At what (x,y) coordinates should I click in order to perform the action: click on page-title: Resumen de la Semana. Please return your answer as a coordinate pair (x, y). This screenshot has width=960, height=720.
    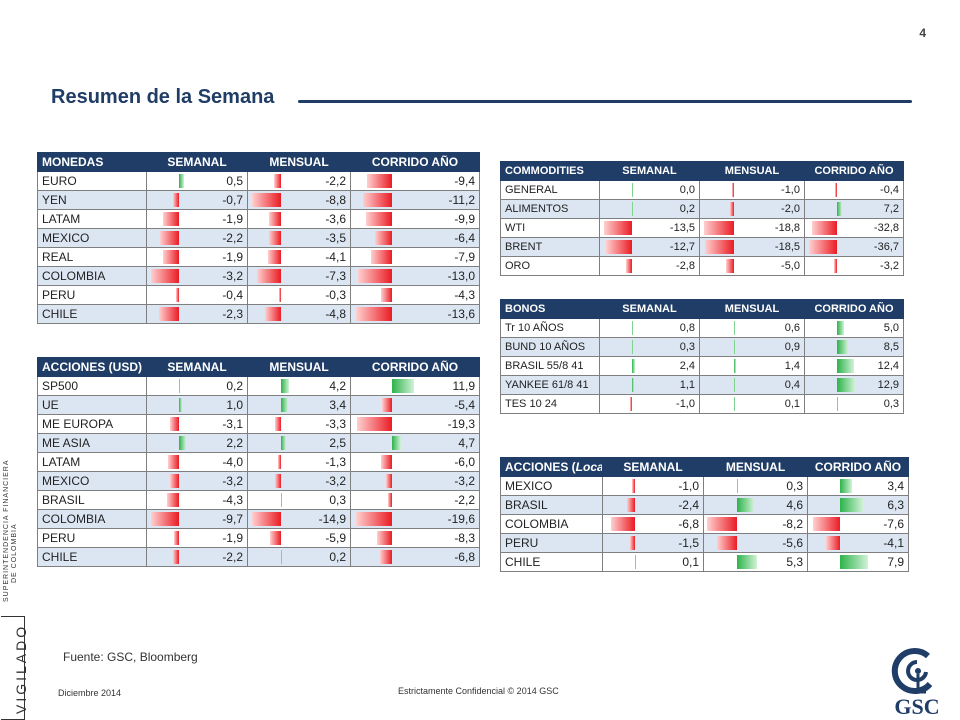
    Looking at the image, I should click on (163, 97).